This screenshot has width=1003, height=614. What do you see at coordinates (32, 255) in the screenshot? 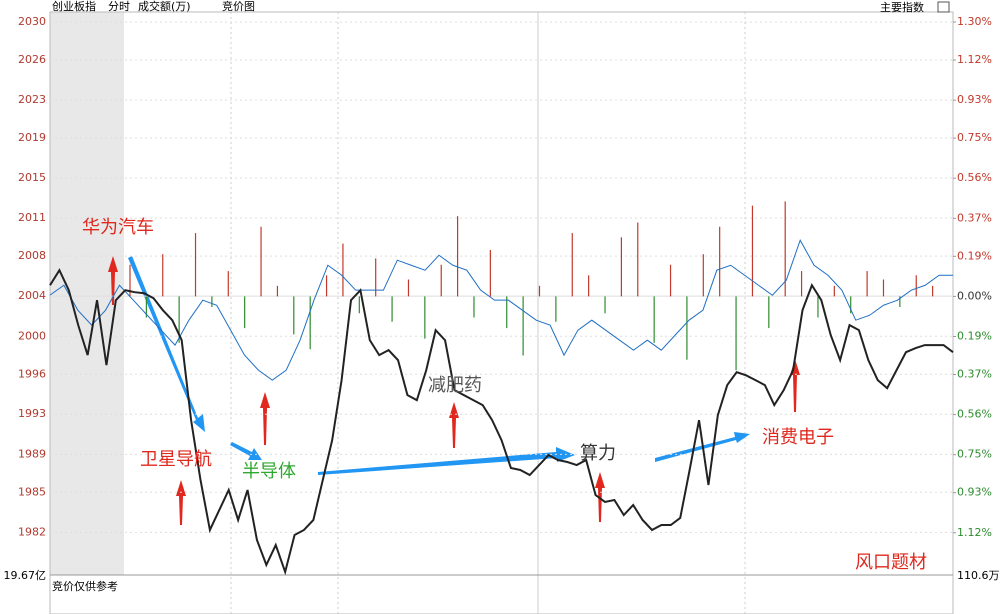
I see `y-tick-label: 2008` at bounding box center [32, 255].